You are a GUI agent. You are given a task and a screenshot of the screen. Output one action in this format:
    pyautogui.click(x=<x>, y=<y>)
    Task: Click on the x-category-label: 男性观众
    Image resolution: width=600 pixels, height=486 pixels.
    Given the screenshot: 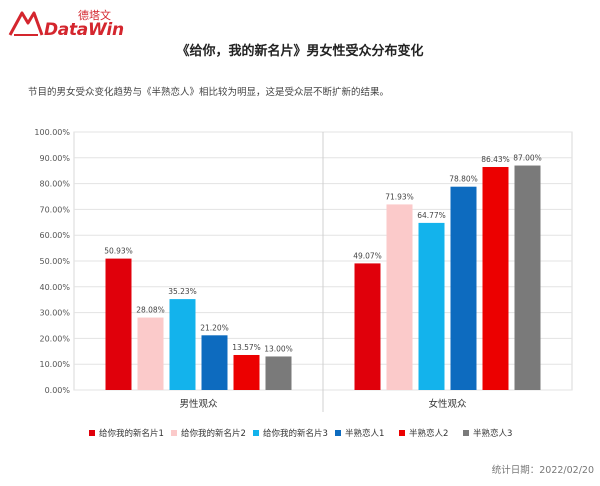 What is the action you would take?
    pyautogui.click(x=198, y=404)
    